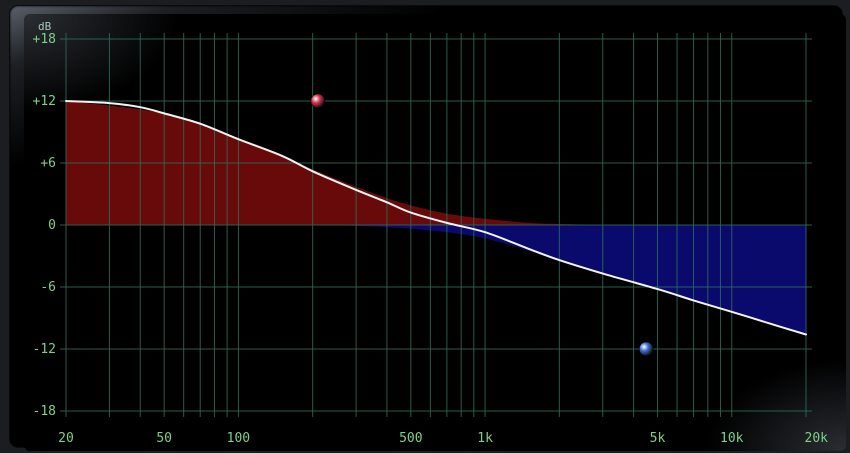  Describe the element at coordinates (559, 280) in the screenshot. I see `high-shelf-cut-area` at that location.